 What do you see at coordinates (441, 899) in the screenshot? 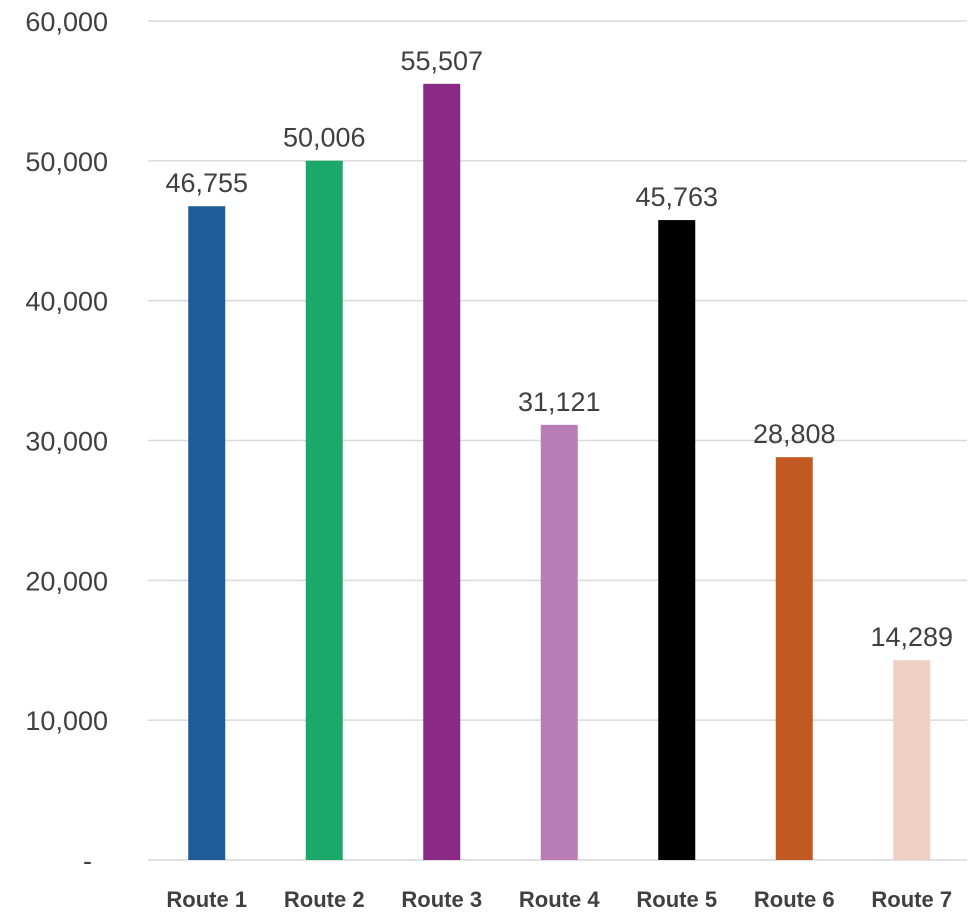
I see `x-tick-label: Route 3` at bounding box center [441, 899].